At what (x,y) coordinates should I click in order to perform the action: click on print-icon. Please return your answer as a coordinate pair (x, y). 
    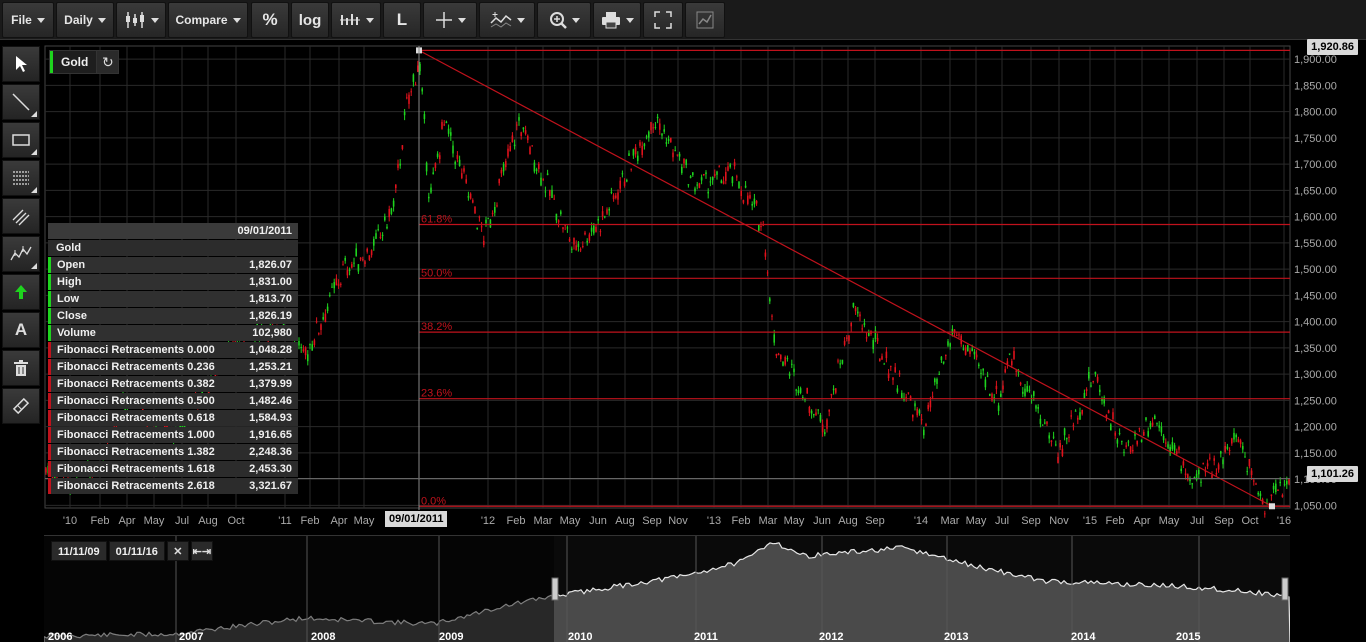
    Looking at the image, I should click on (610, 20).